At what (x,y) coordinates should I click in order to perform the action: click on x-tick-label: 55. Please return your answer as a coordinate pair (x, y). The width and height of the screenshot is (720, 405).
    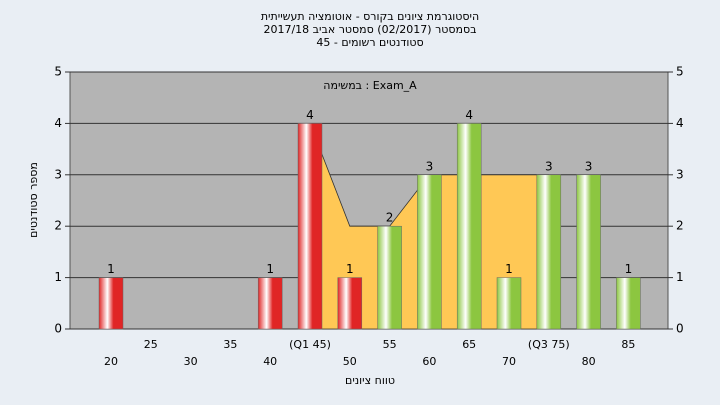
    Looking at the image, I should click on (390, 344).